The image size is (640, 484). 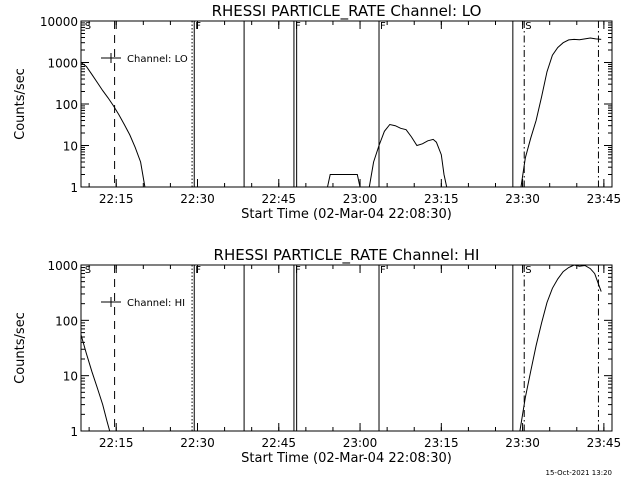 I want to click on footer-timestamp: 15-Oct-2021 13:20, so click(x=579, y=473).